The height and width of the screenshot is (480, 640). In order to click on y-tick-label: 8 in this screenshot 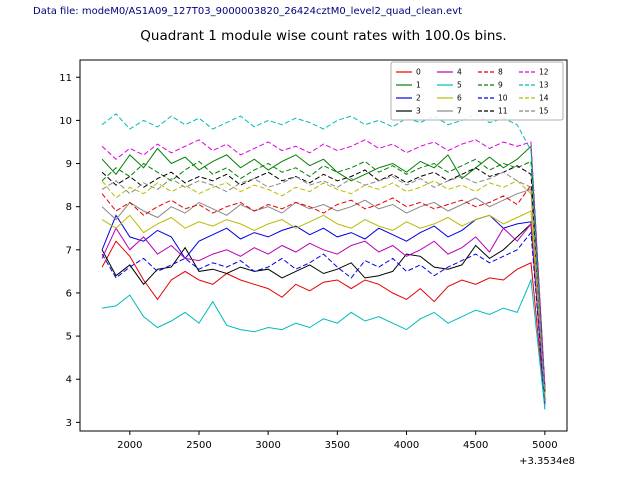, I will do `click(69, 207)`.